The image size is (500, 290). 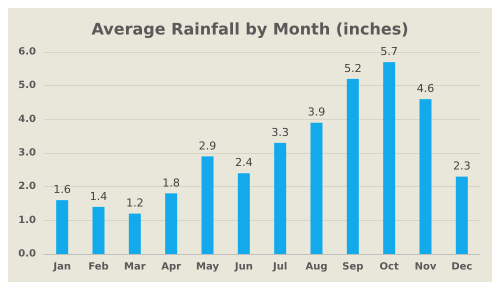 I want to click on x-tick-label: Nov, so click(x=425, y=267).